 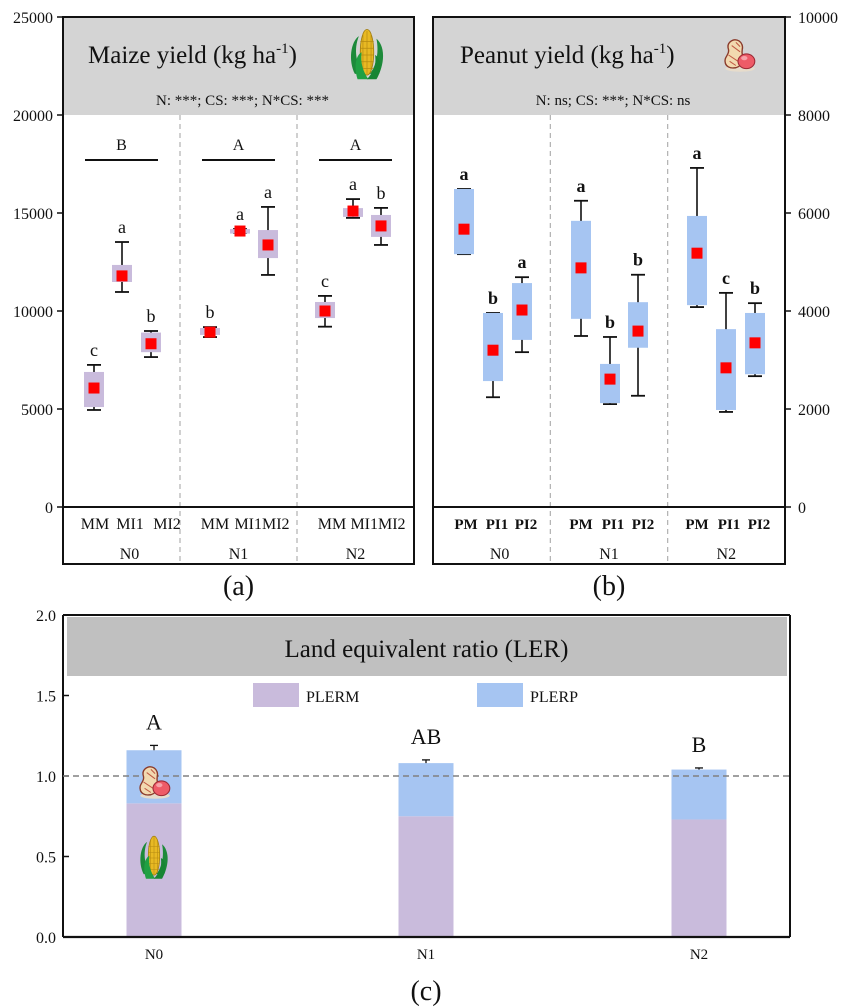 What do you see at coordinates (557, 55) in the screenshot?
I see `title-text: Peanut yield (kg ha` at bounding box center [557, 55].